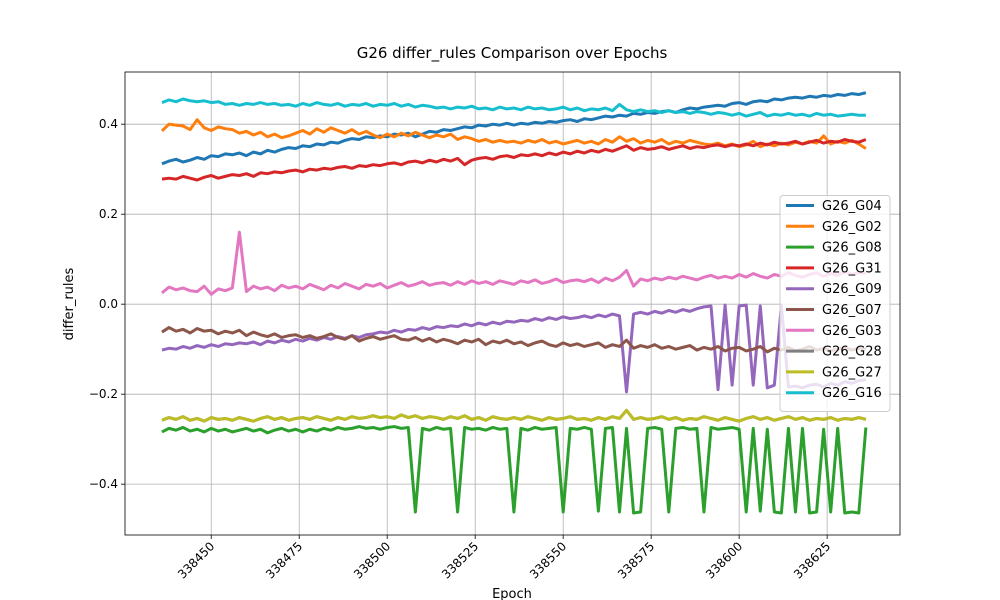  I want to click on legend-label: G26_G27, so click(852, 372).